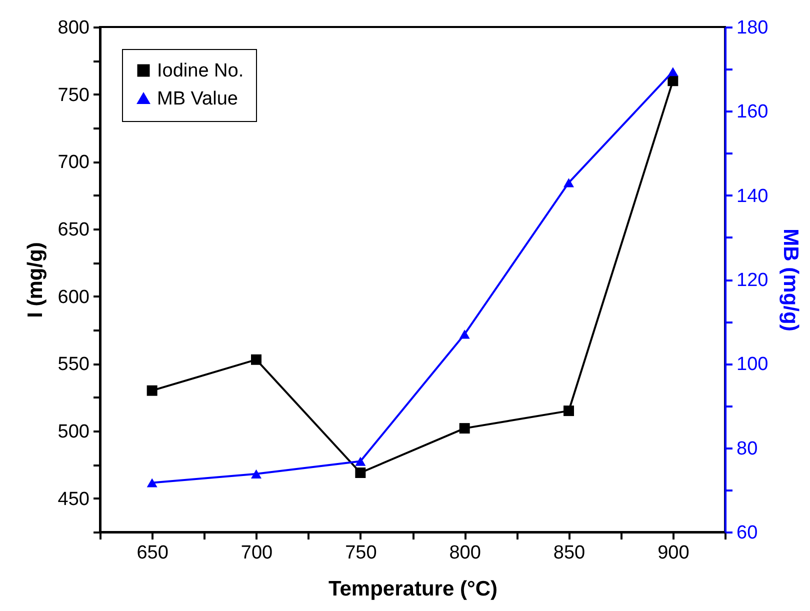 This screenshot has width=810, height=611. What do you see at coordinates (790, 280) in the screenshot?
I see `y2-axis-title: MB (mg/g)` at bounding box center [790, 280].